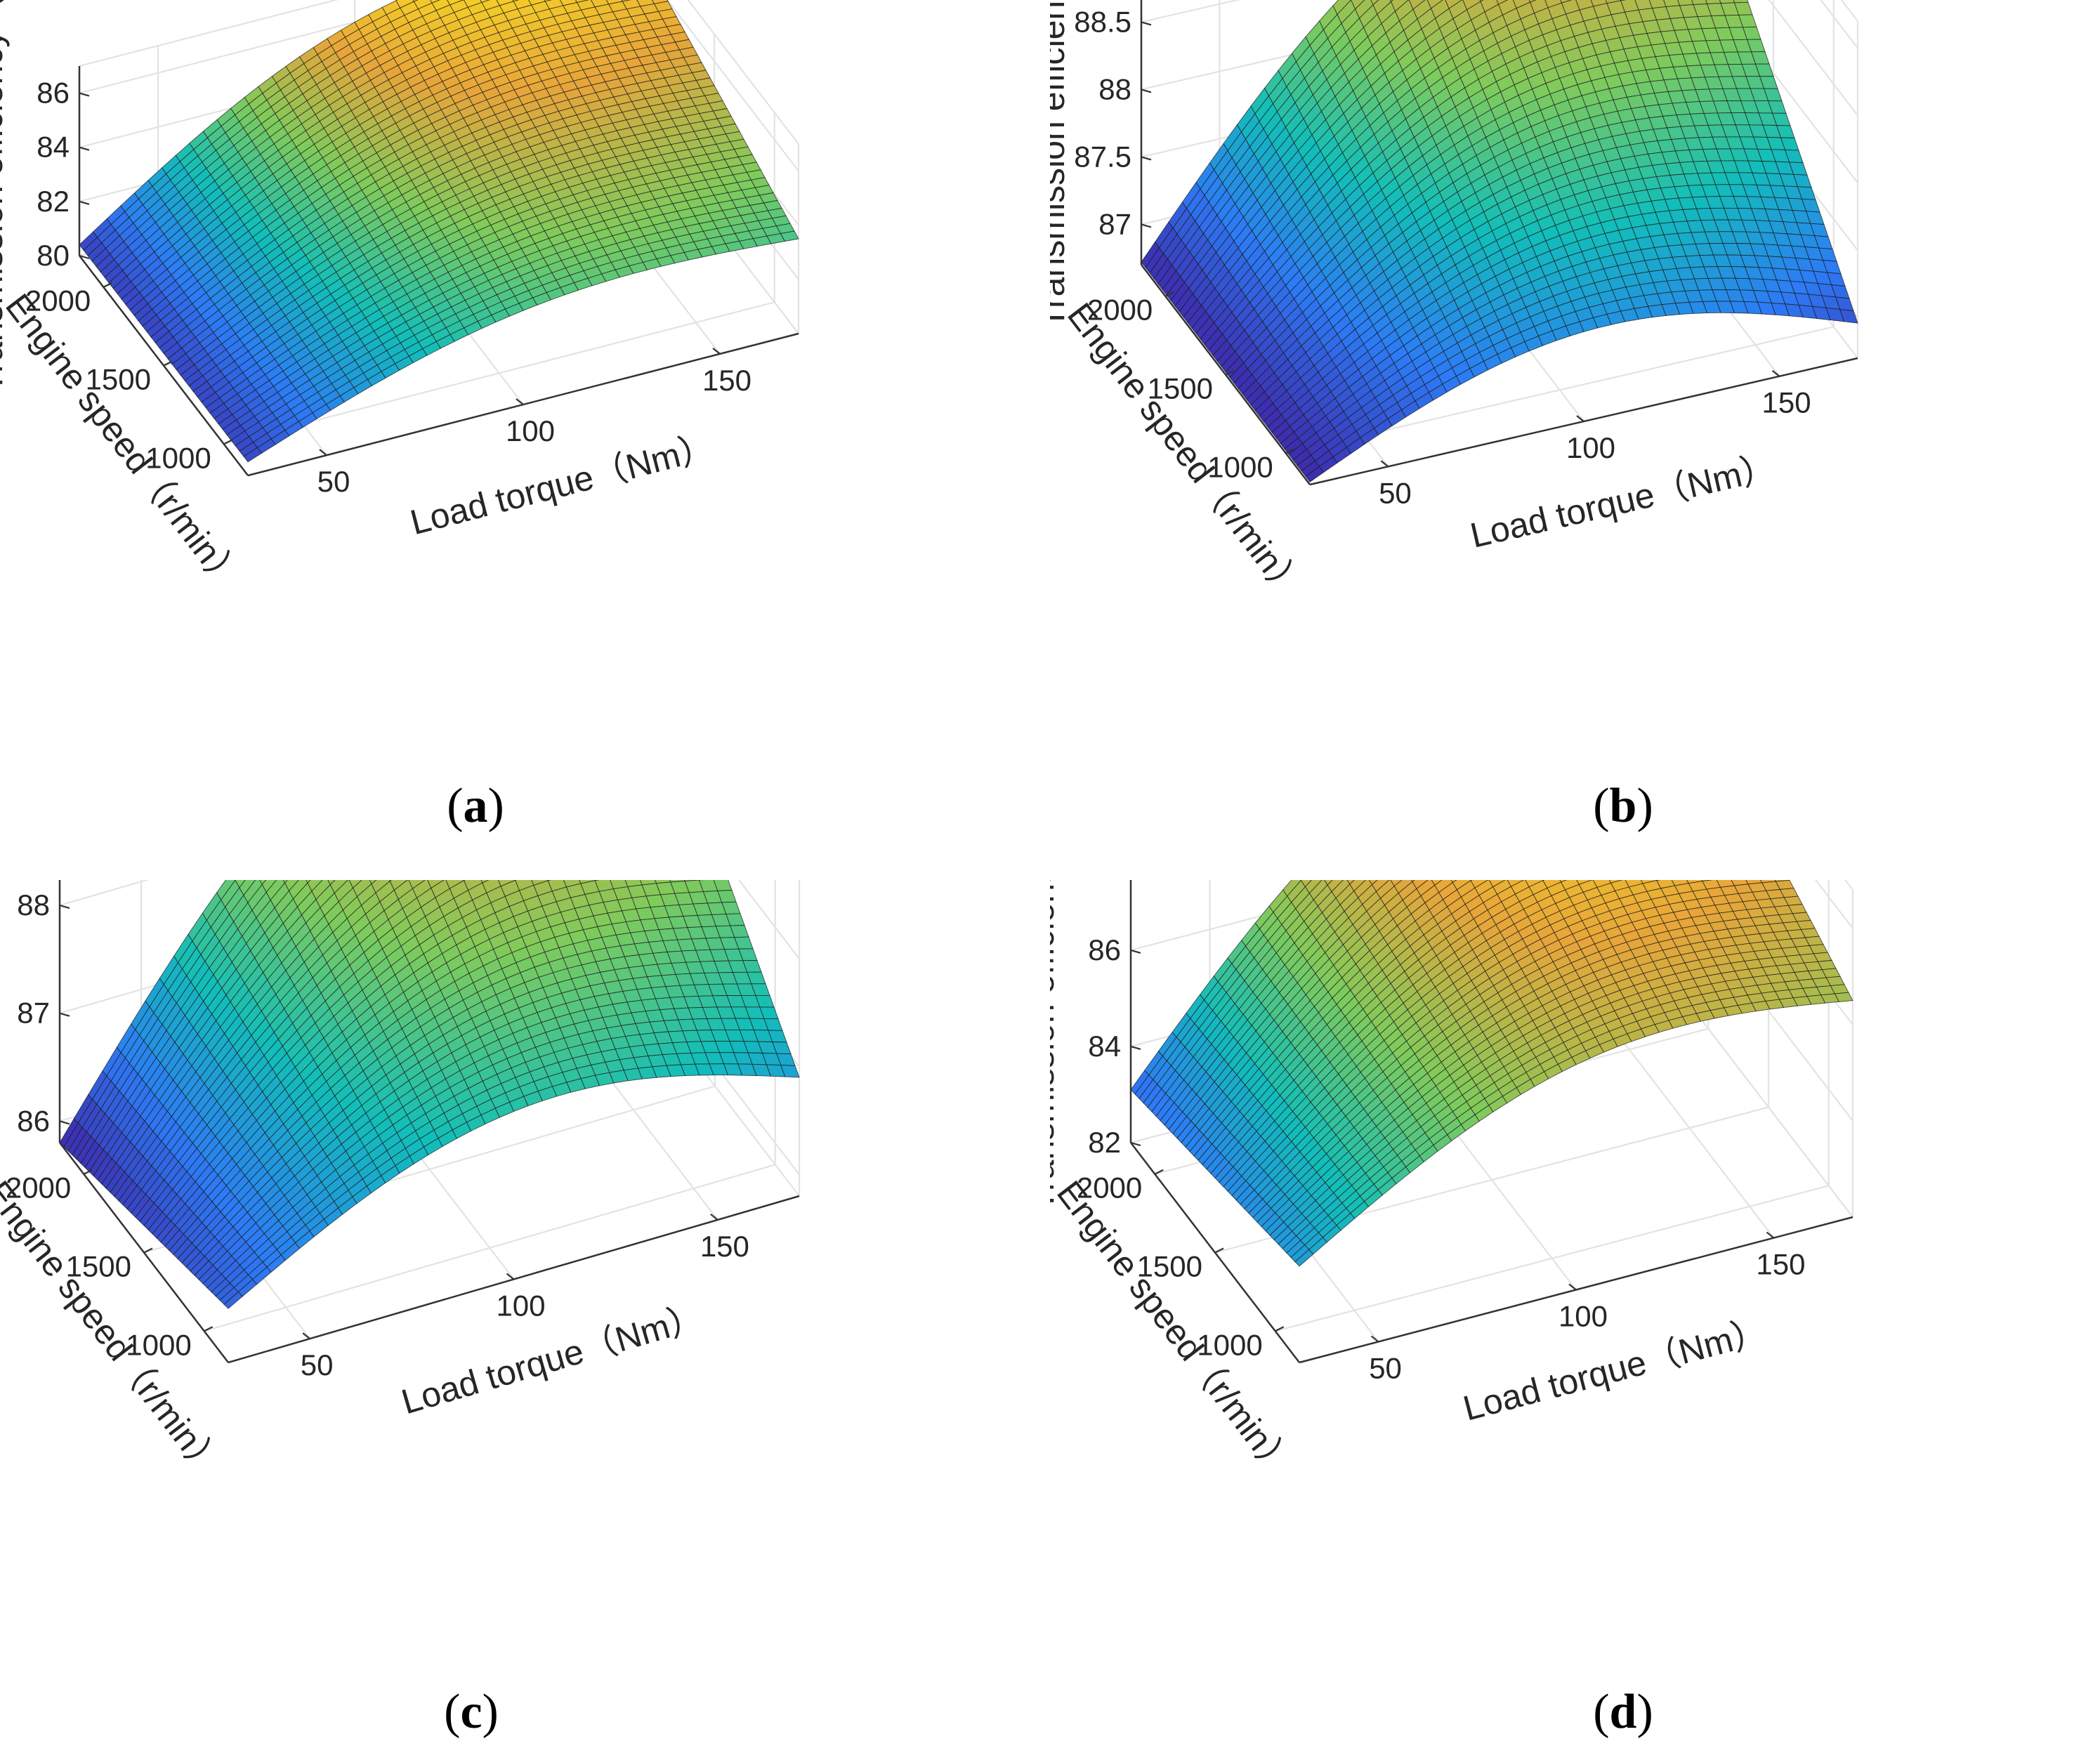  Describe the element at coordinates (1102, 21) in the screenshot. I see `z-tick-label: 88.5` at that location.